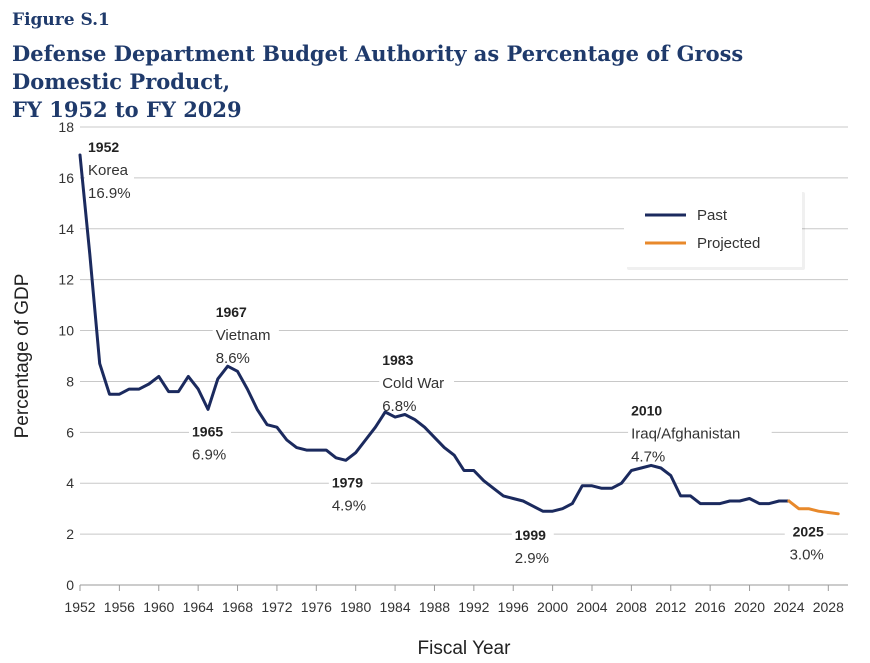  What do you see at coordinates (127, 109) in the screenshot?
I see `chart-title-line-2: FY 1952 to FY 2029` at bounding box center [127, 109].